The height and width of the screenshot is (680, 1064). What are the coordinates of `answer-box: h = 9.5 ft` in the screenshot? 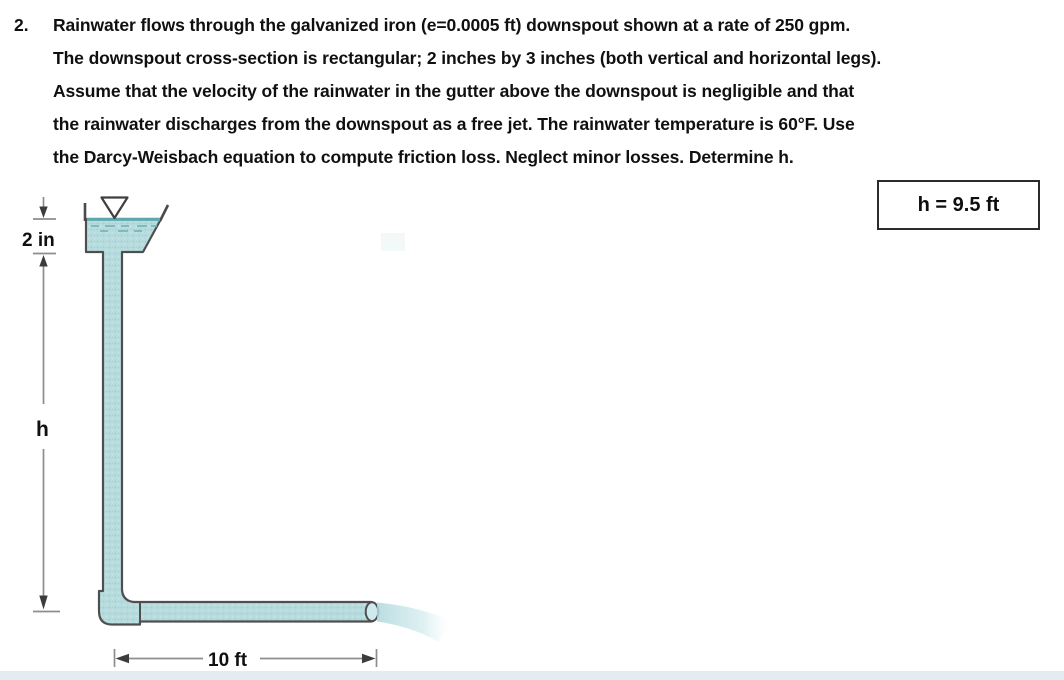 It's located at (958, 205).